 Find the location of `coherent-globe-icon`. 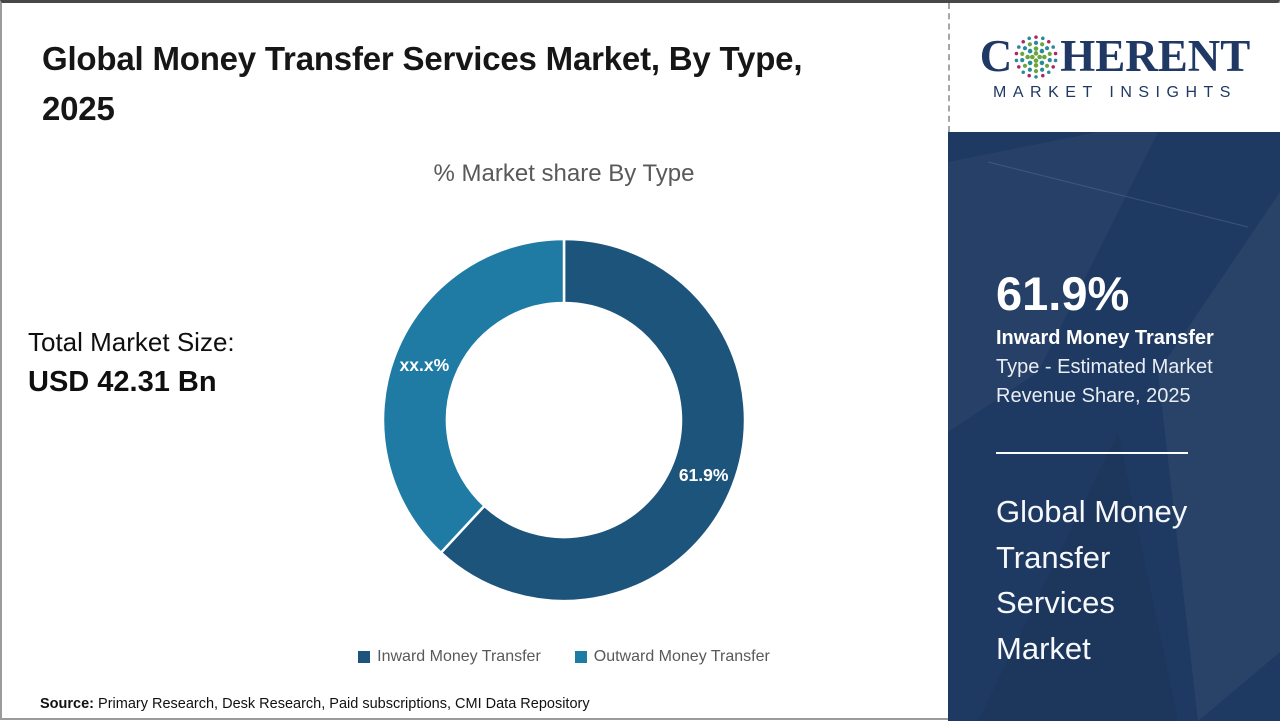

coherent-globe-icon is located at coordinates (1036, 56).